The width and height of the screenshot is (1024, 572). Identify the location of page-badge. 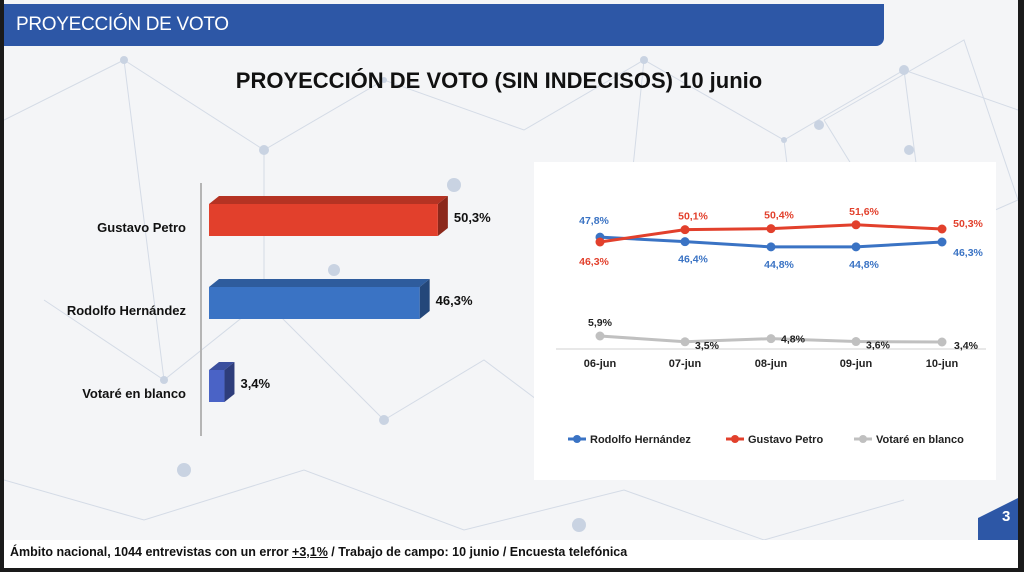
(998, 519).